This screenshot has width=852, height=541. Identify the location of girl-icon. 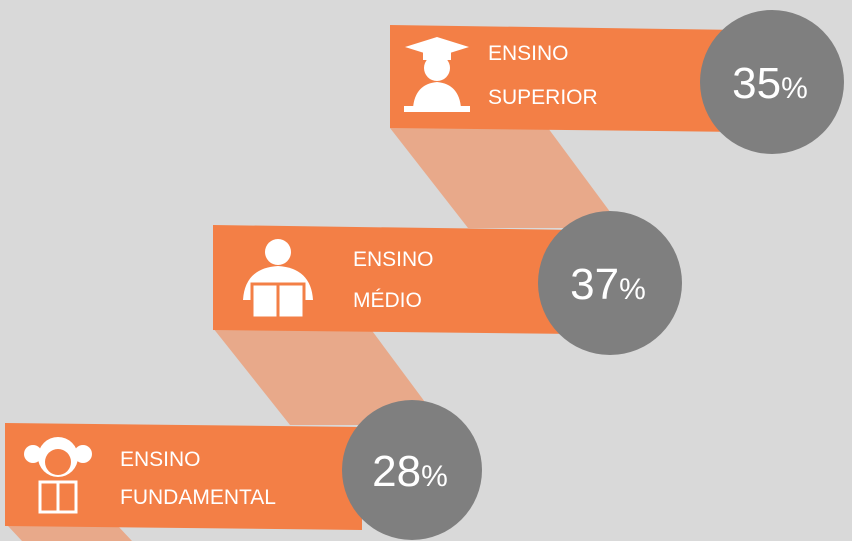
(58, 475).